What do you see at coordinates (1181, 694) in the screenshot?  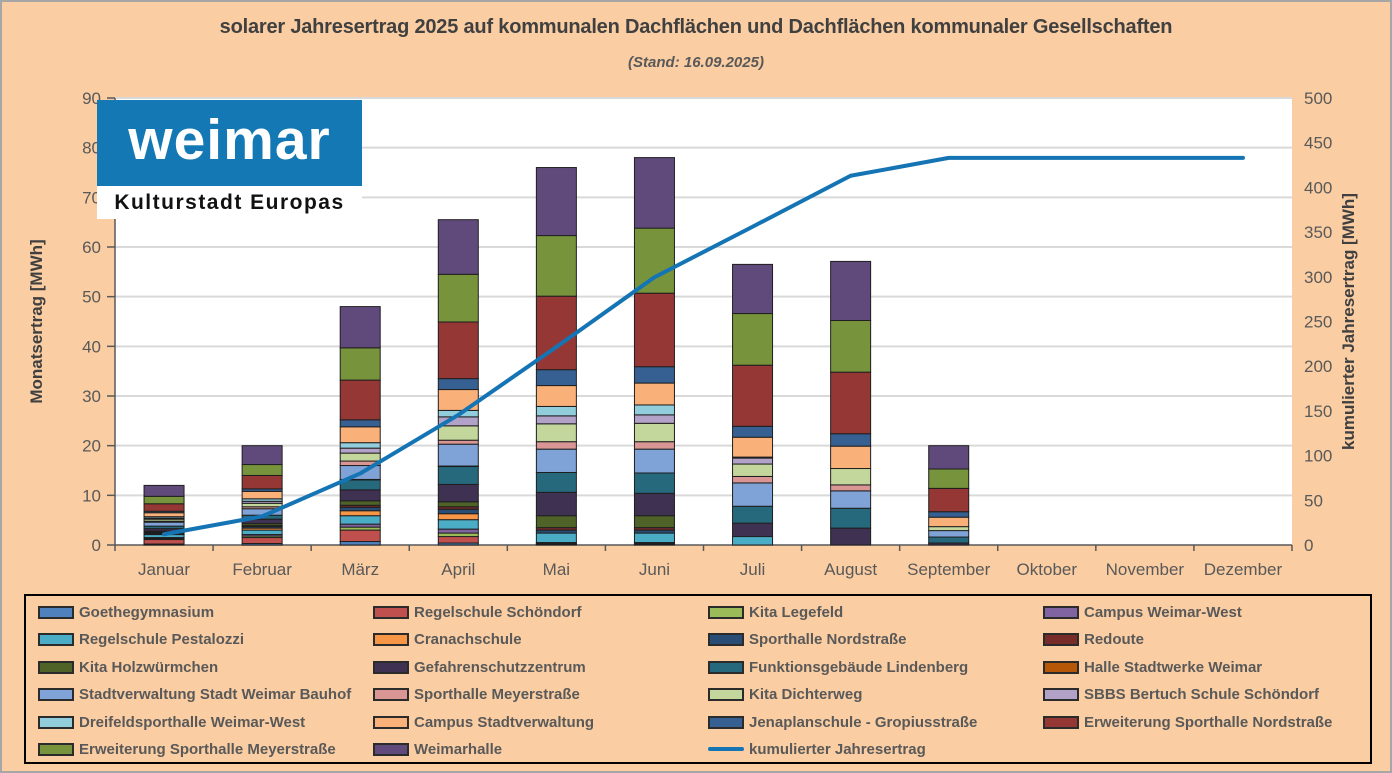 I see `legend-item-sbbs-bertuch-schule-schöndorf: SBBS Bertuch Schule Schöndorf` at bounding box center [1181, 694].